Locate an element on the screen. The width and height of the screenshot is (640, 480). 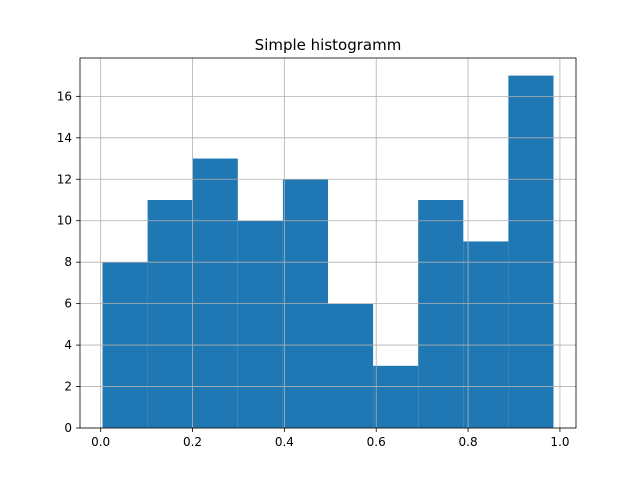
y-tick-label: 10 is located at coordinates (64, 221).